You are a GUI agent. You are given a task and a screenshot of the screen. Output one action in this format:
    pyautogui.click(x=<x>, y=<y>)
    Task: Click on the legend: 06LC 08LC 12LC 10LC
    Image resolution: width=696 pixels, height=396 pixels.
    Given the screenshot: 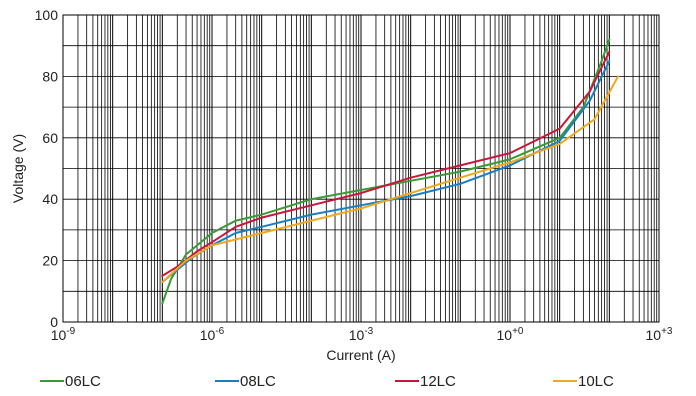 What is the action you would take?
    pyautogui.click(x=327, y=381)
    